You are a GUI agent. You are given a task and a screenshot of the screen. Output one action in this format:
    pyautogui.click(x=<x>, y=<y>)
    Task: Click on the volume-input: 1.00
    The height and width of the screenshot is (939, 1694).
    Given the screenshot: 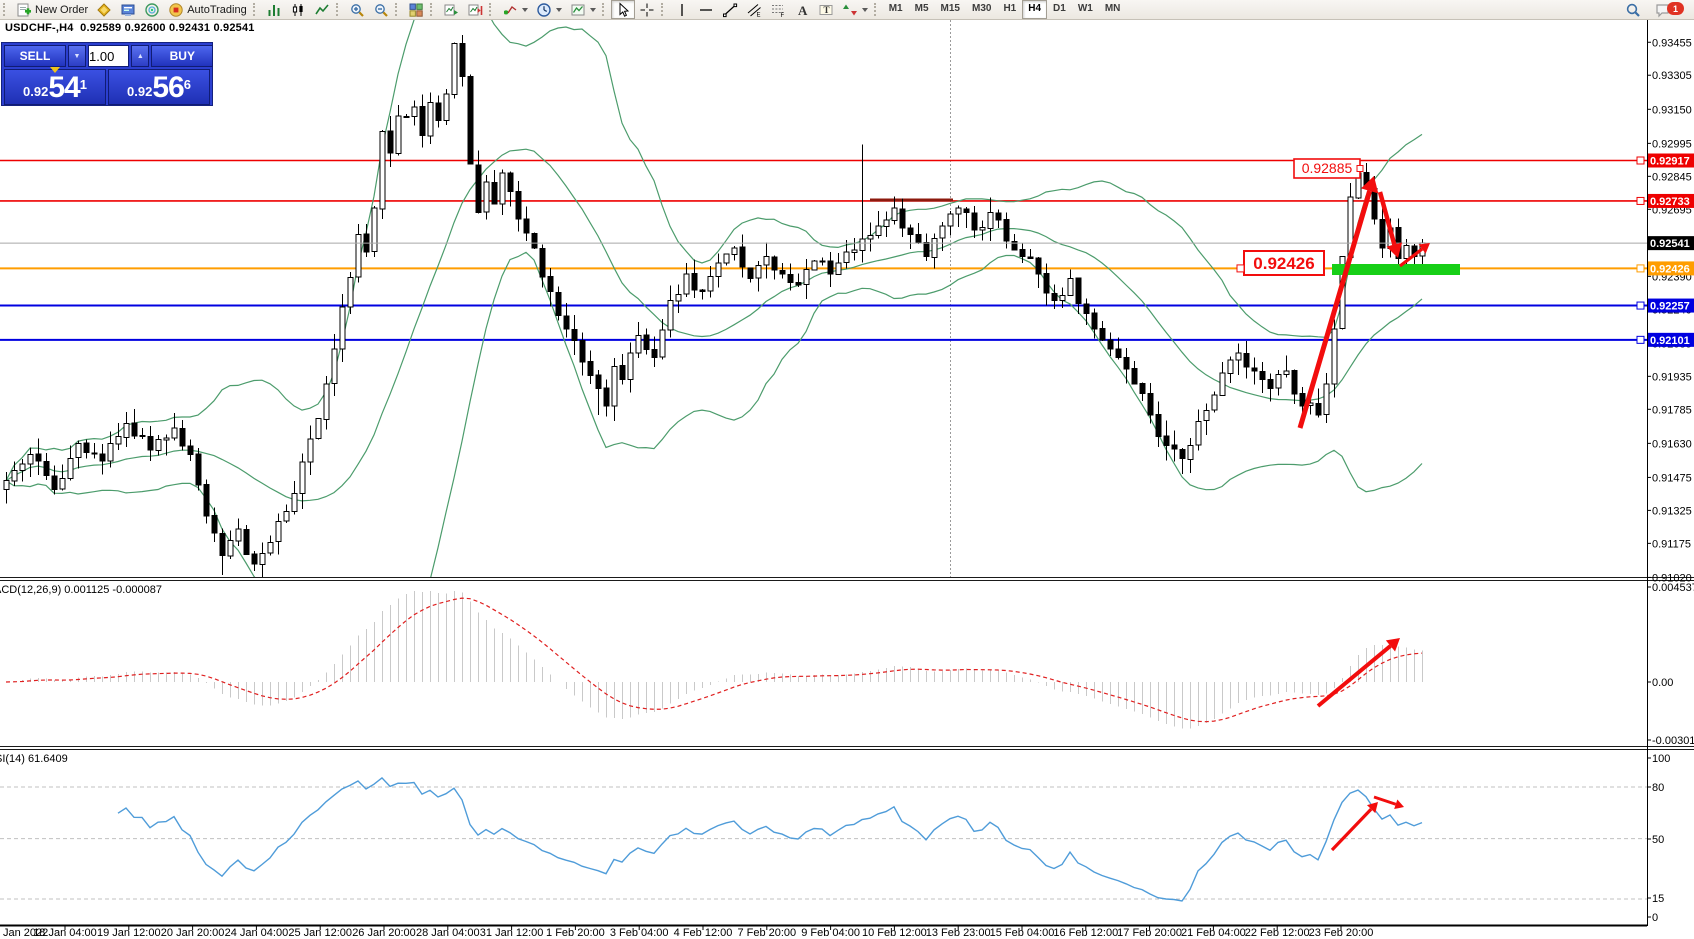 What is the action you would take?
    pyautogui.click(x=109, y=56)
    